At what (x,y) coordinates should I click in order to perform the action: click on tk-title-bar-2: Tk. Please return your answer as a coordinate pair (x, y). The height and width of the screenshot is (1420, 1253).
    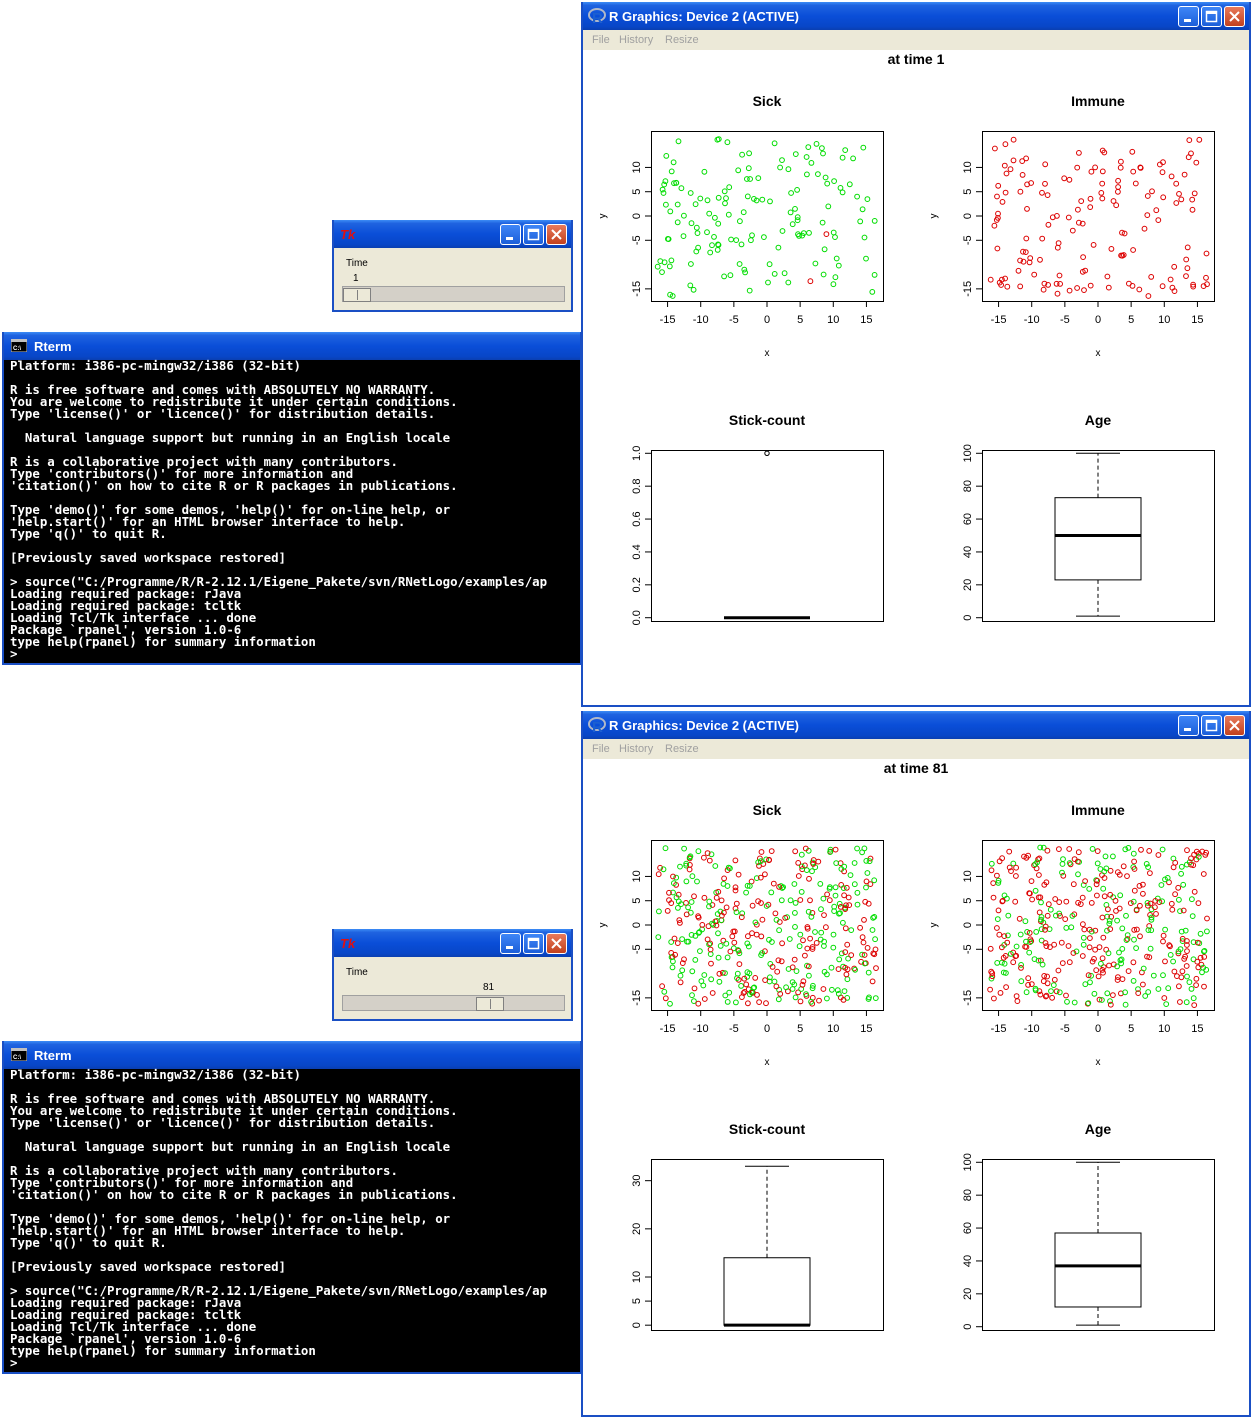
    Looking at the image, I should click on (452, 943).